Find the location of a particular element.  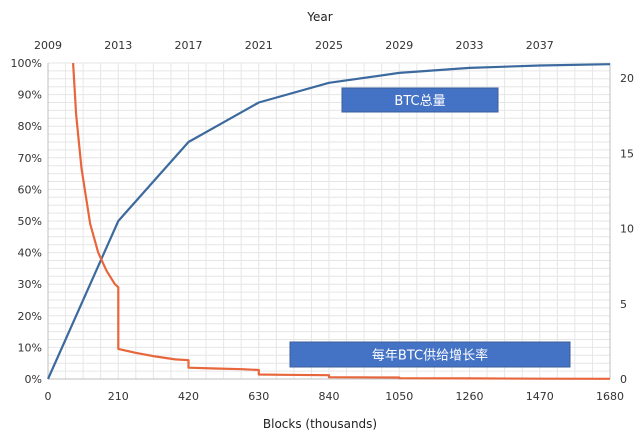

y-right-tick-label: 20 is located at coordinates (627, 78).